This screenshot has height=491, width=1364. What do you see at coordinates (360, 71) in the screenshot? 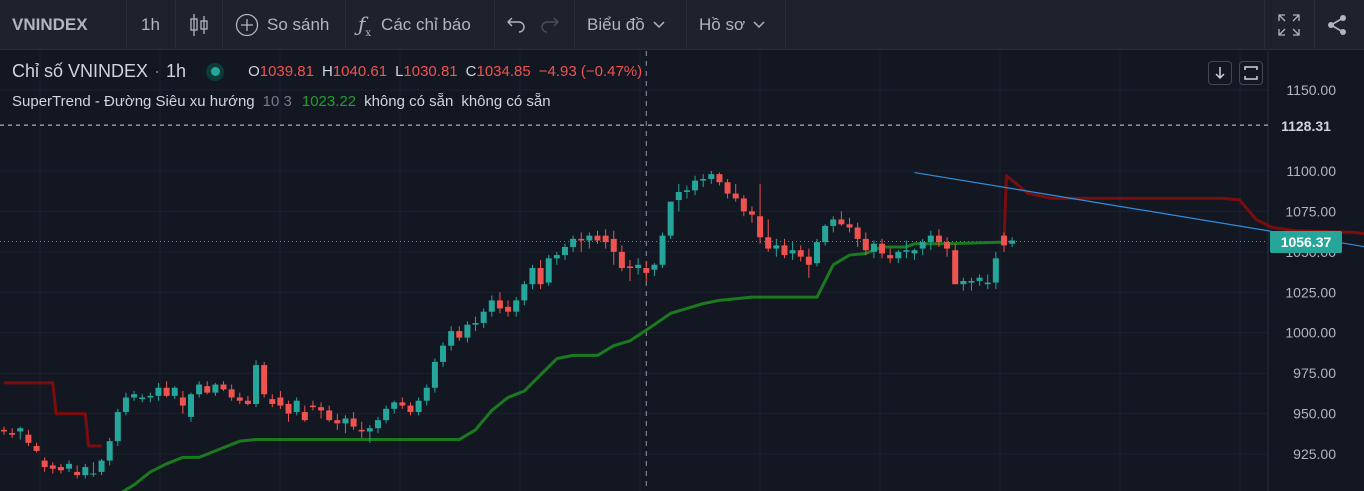
I see `high-value: 1040.61` at bounding box center [360, 71].